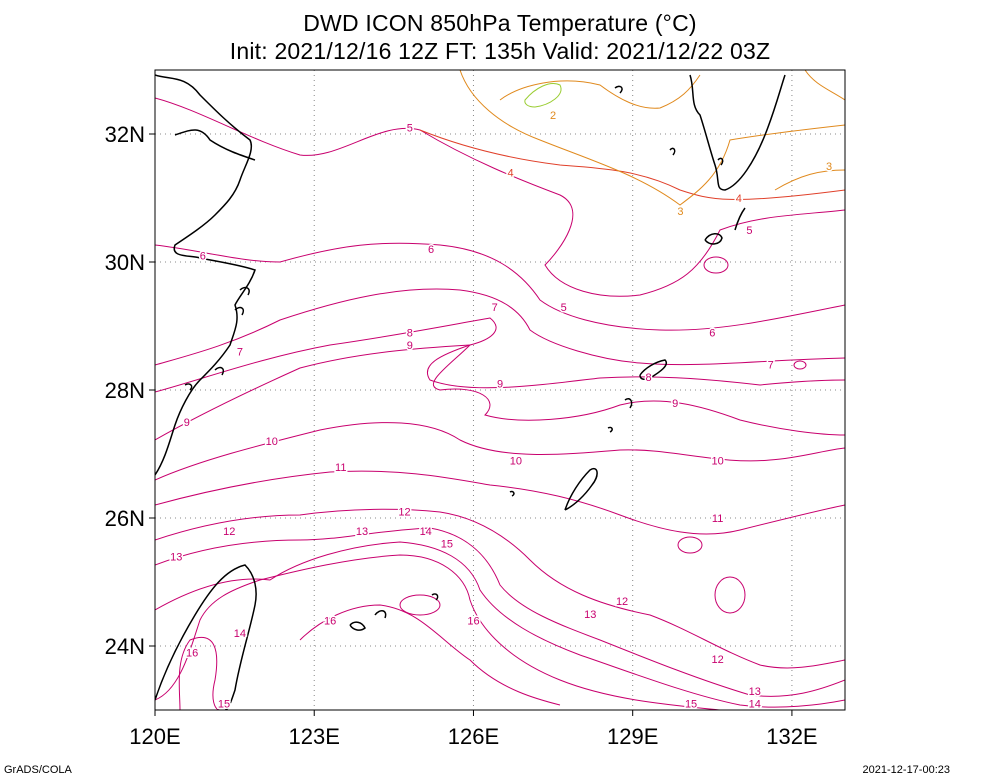 This screenshot has width=1000, height=779. Describe the element at coordinates (206, 637) in the screenshot. I see `coastline-taiwan` at that location.